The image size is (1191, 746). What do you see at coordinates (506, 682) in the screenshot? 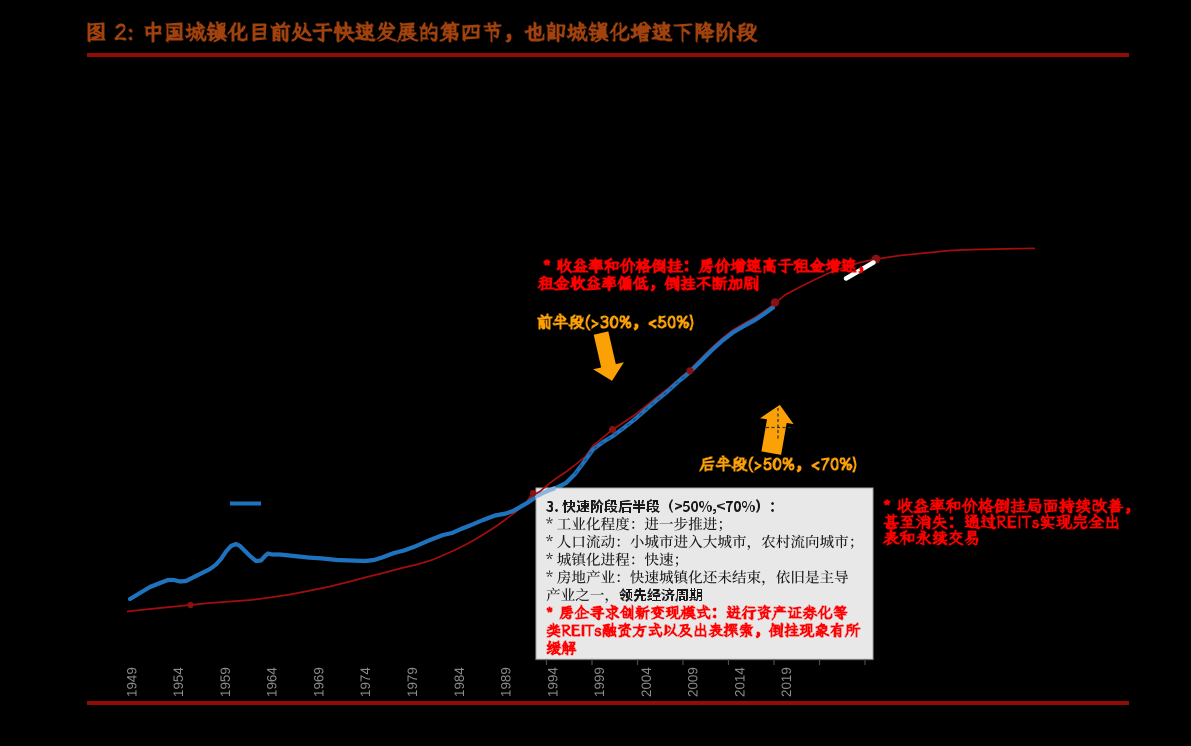
I see `svg-text: 1989` at bounding box center [506, 682].